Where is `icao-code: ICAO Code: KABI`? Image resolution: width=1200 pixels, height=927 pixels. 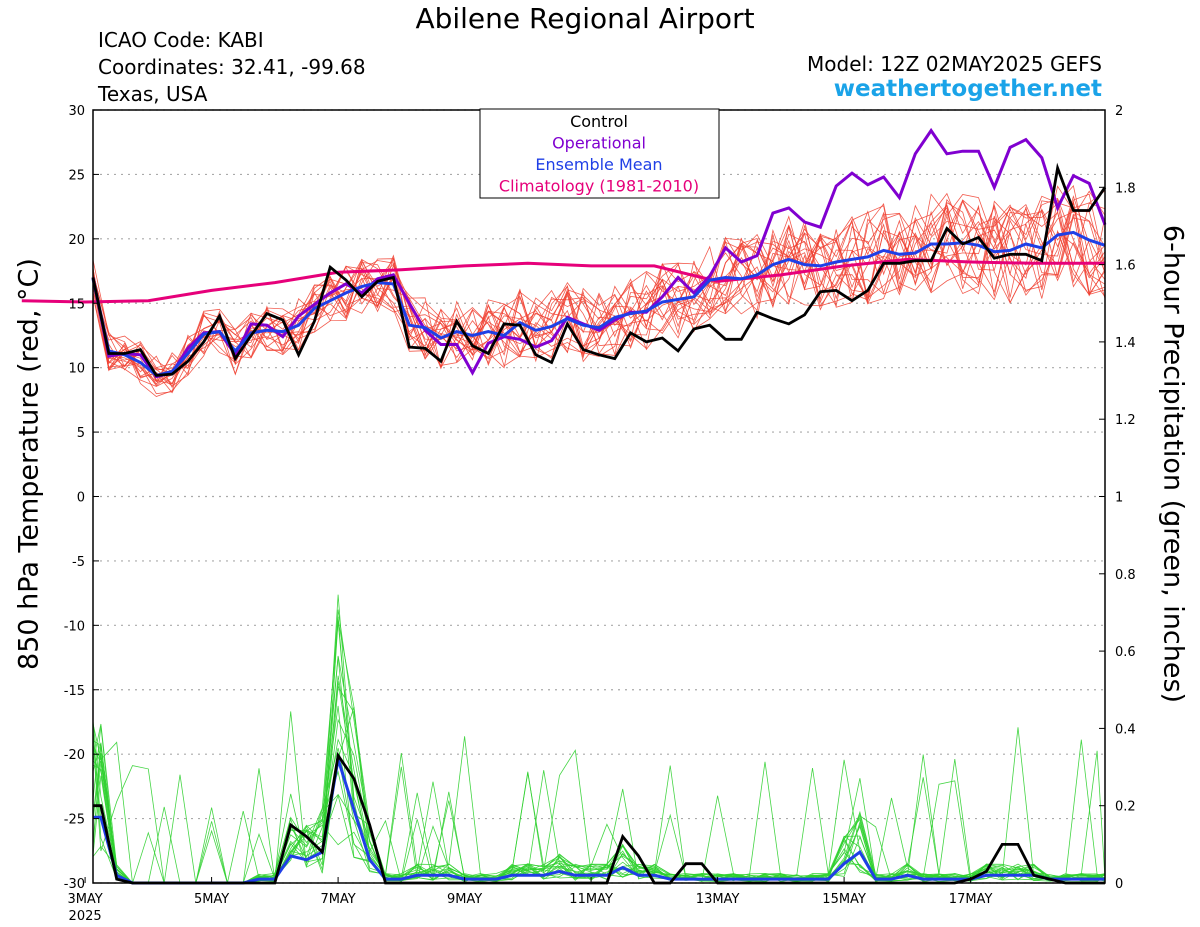
icao-code: ICAO Code: KABI is located at coordinates (181, 40).